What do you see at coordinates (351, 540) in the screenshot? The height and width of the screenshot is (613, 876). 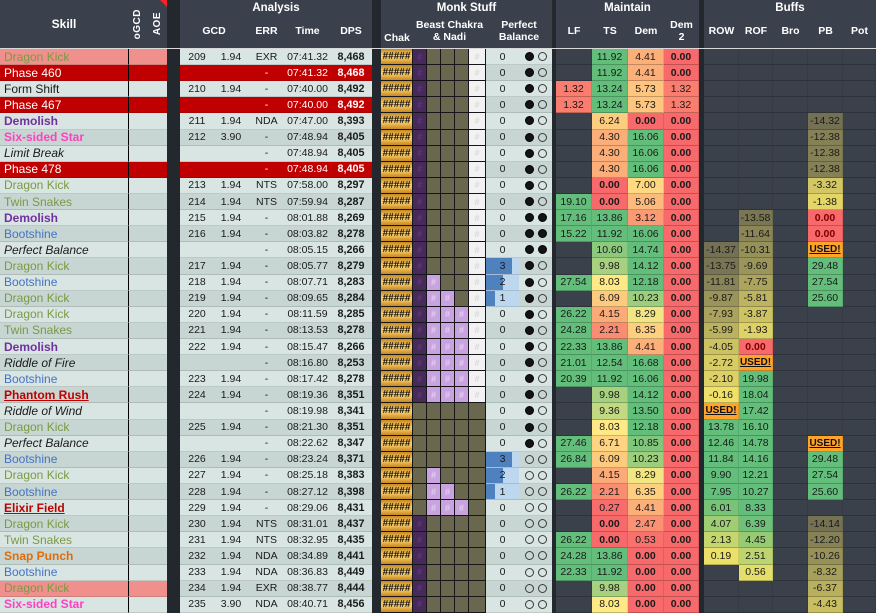 I see `cell-dps: 8,435` at bounding box center [351, 540].